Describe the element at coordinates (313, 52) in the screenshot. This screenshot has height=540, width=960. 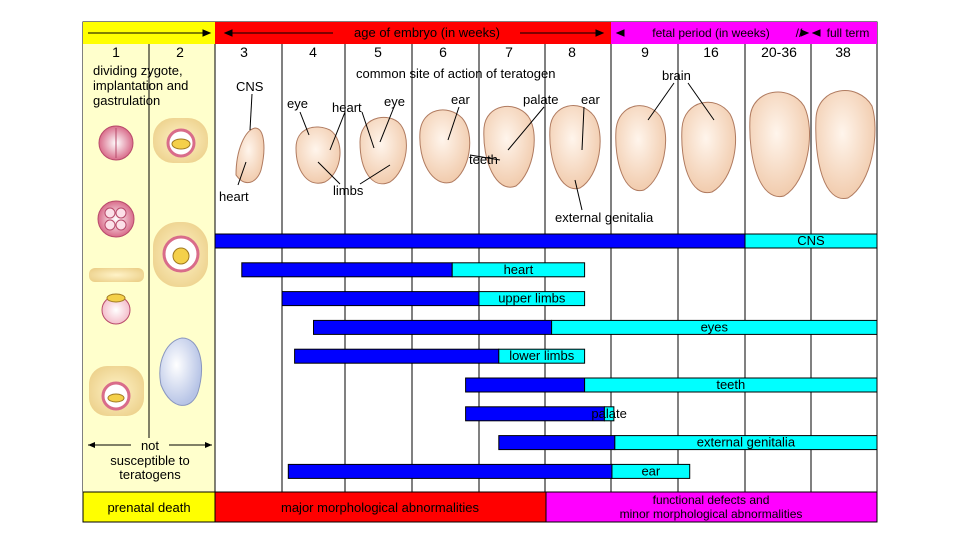
I see `week-label: 4` at that location.